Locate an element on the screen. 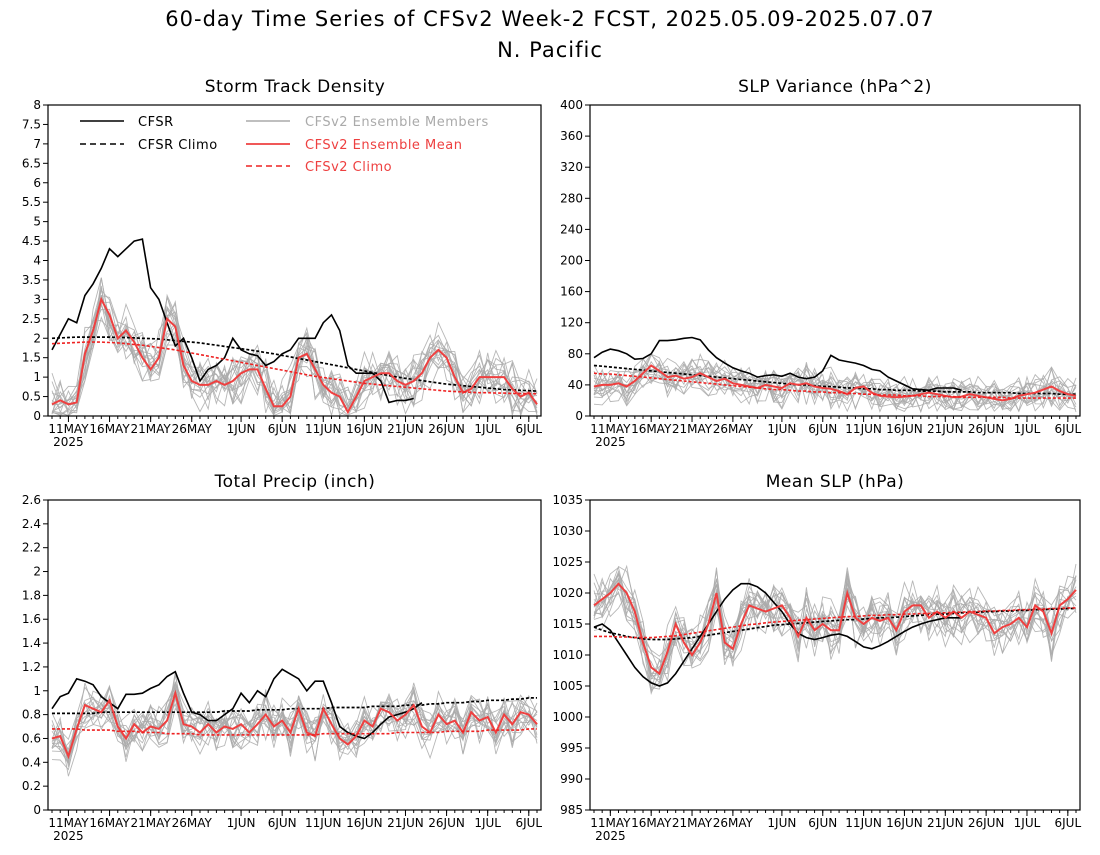 This screenshot has height=855, width=1100. panel-title-total-precip: Total Precip (inch) is located at coordinates (295, 482).